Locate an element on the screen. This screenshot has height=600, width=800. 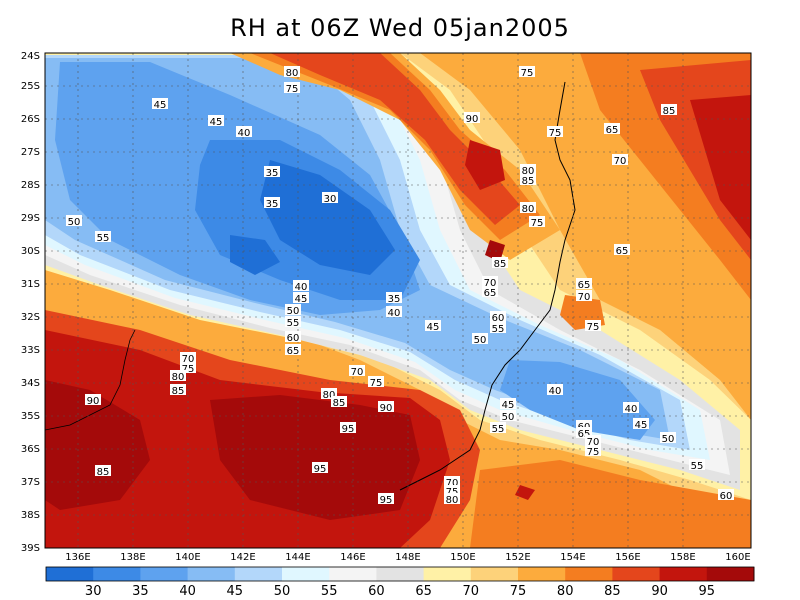
contour-label: 80 is located at coordinates (292, 72).